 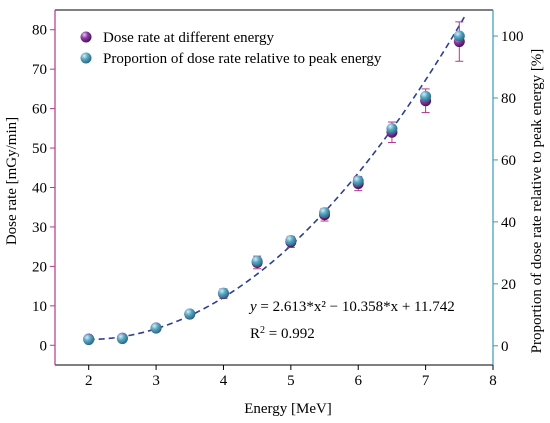 What do you see at coordinates (39, 307) in the screenshot?
I see `y-left-tick-label: 10` at bounding box center [39, 307].